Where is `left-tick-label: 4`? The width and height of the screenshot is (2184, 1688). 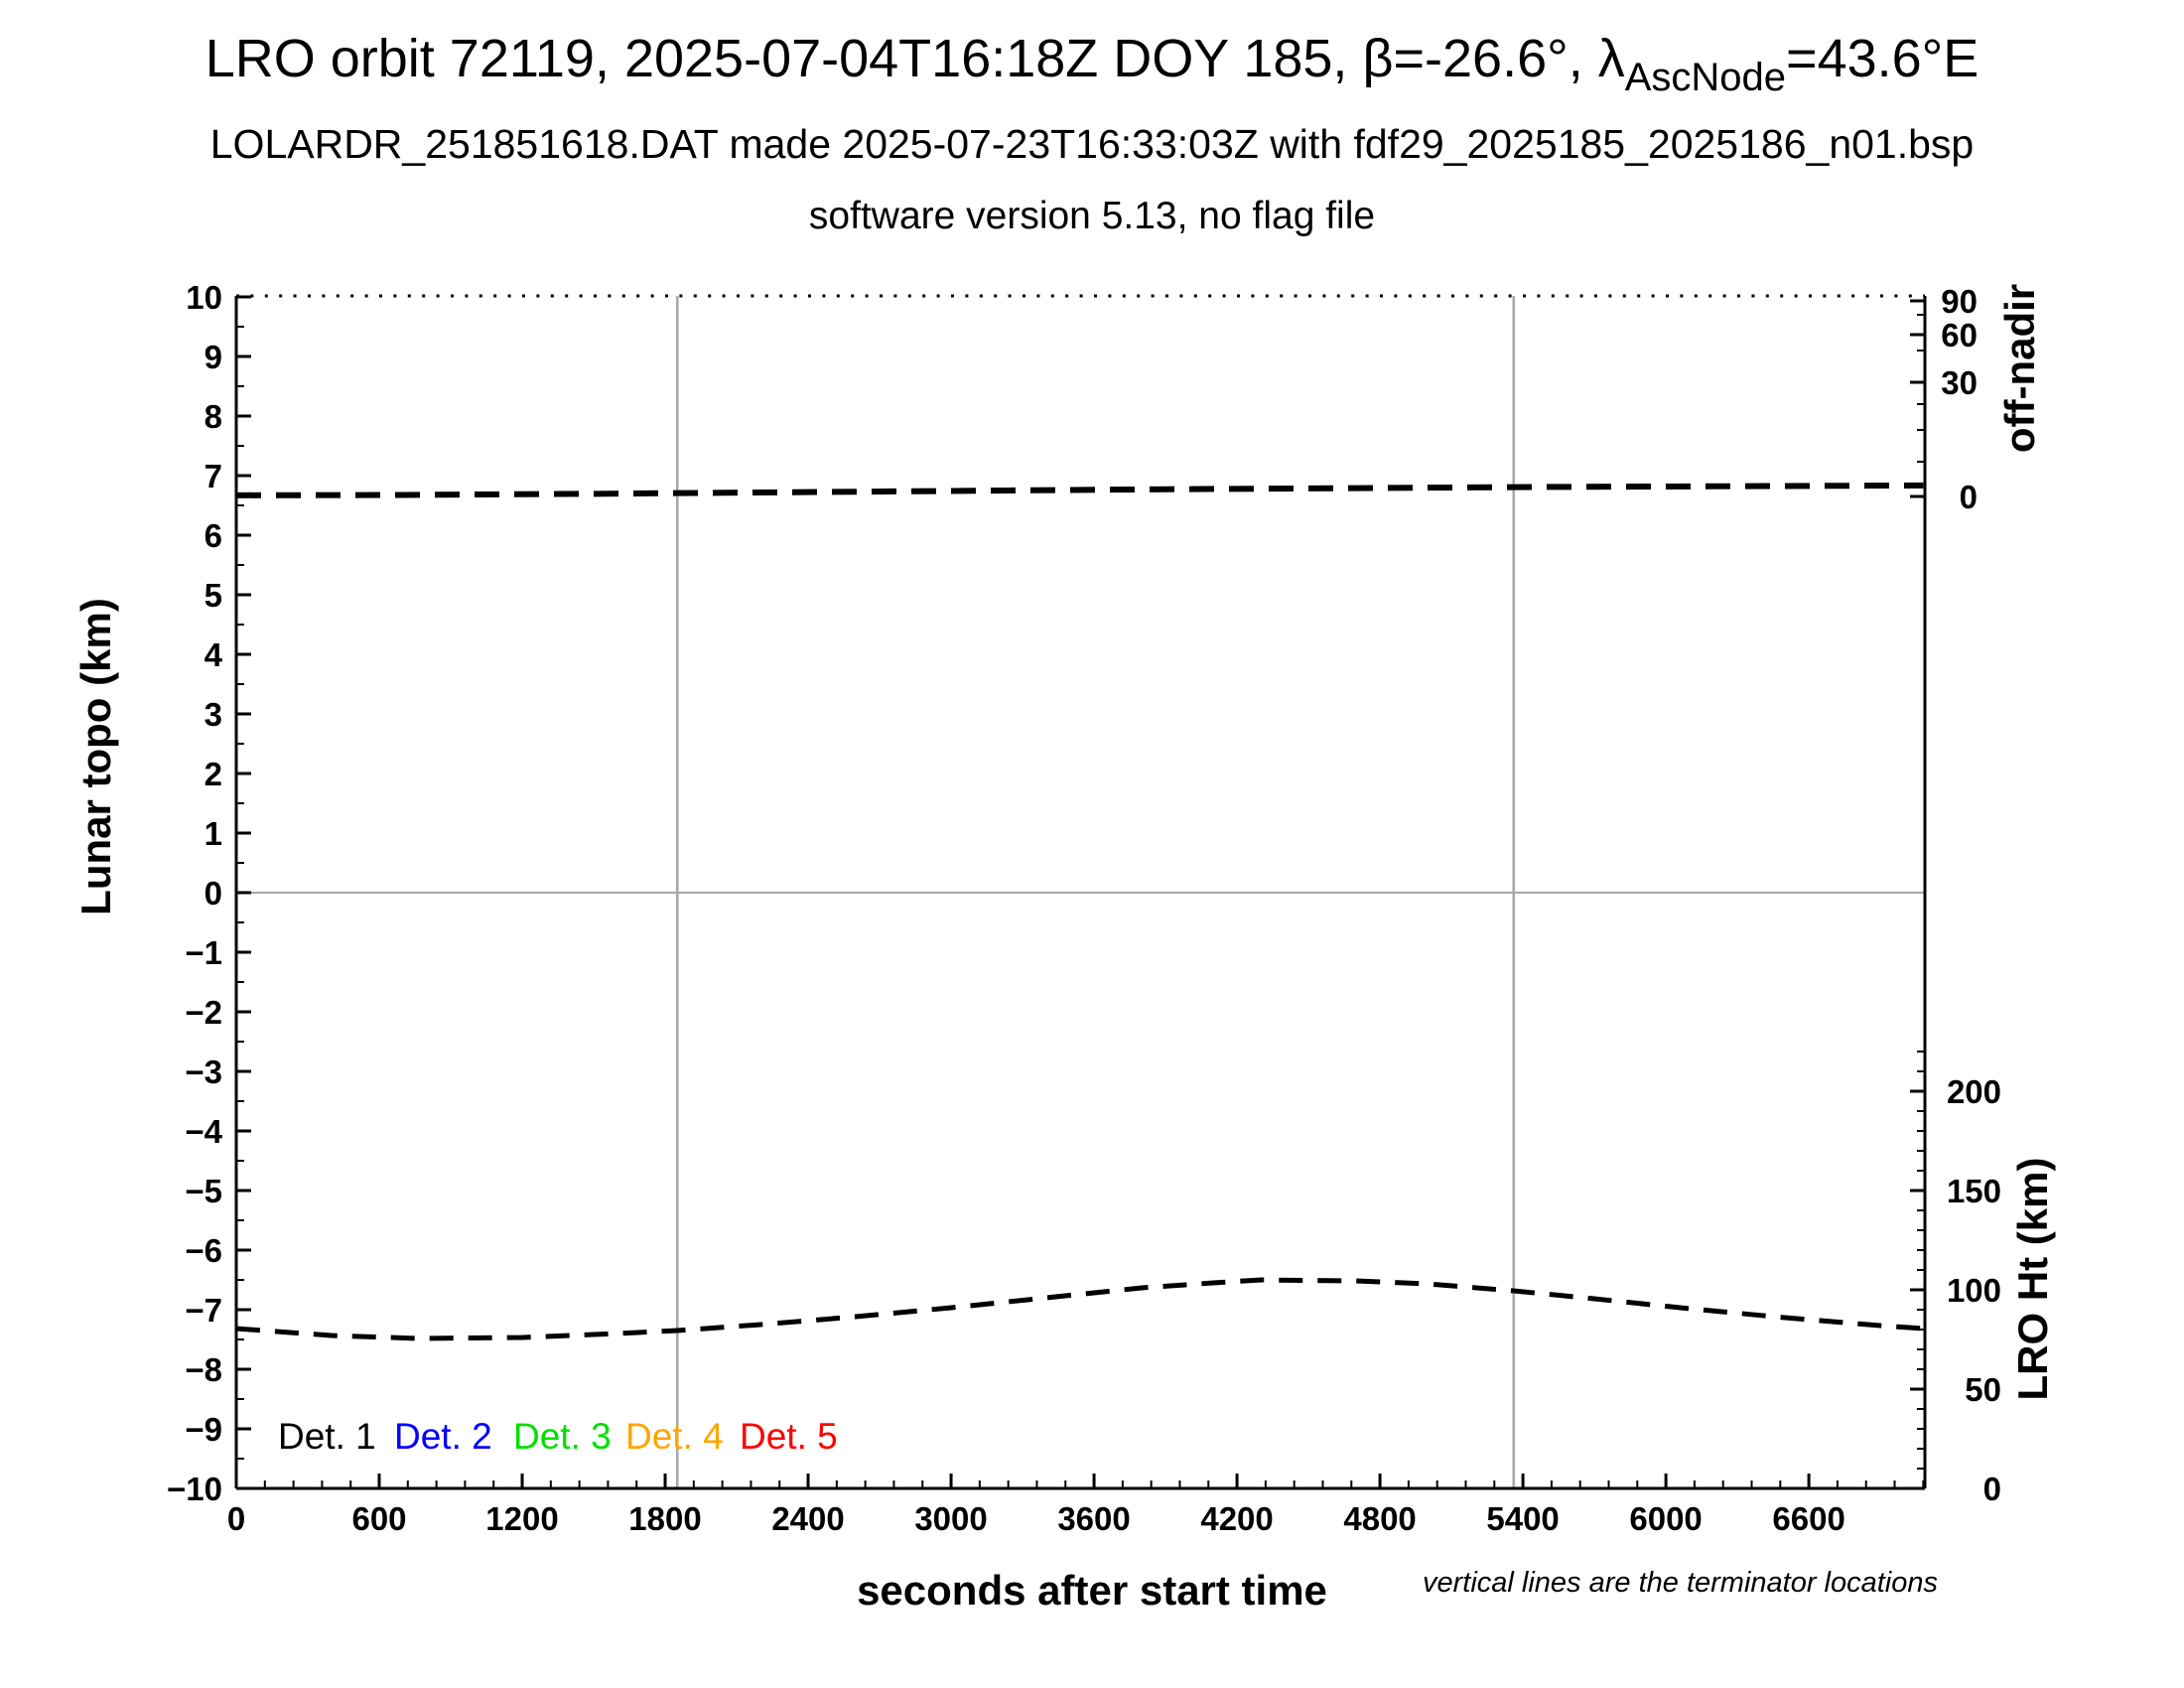 left-tick-label: 4 is located at coordinates (213, 654).